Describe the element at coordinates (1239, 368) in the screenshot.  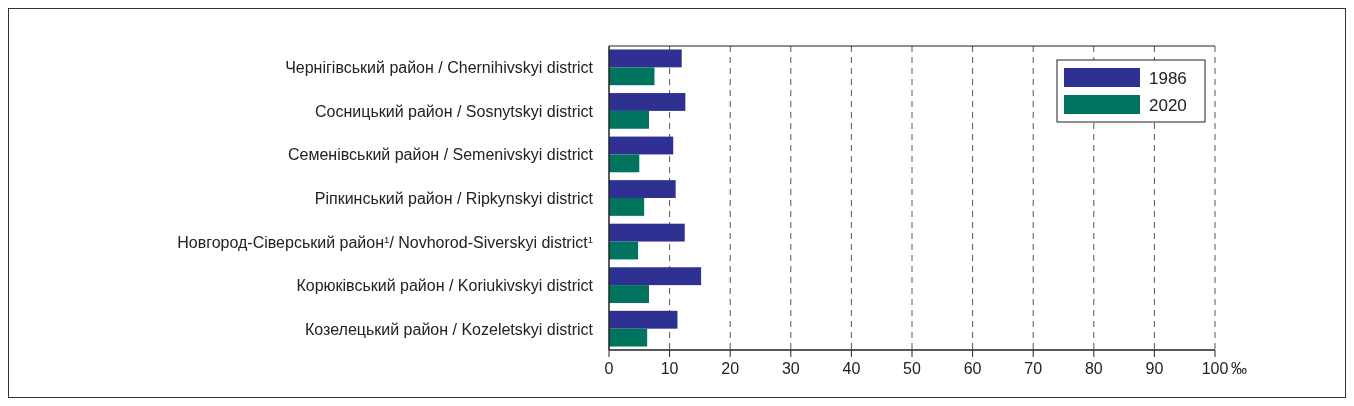
I see `x-axis-title: ‰` at that location.